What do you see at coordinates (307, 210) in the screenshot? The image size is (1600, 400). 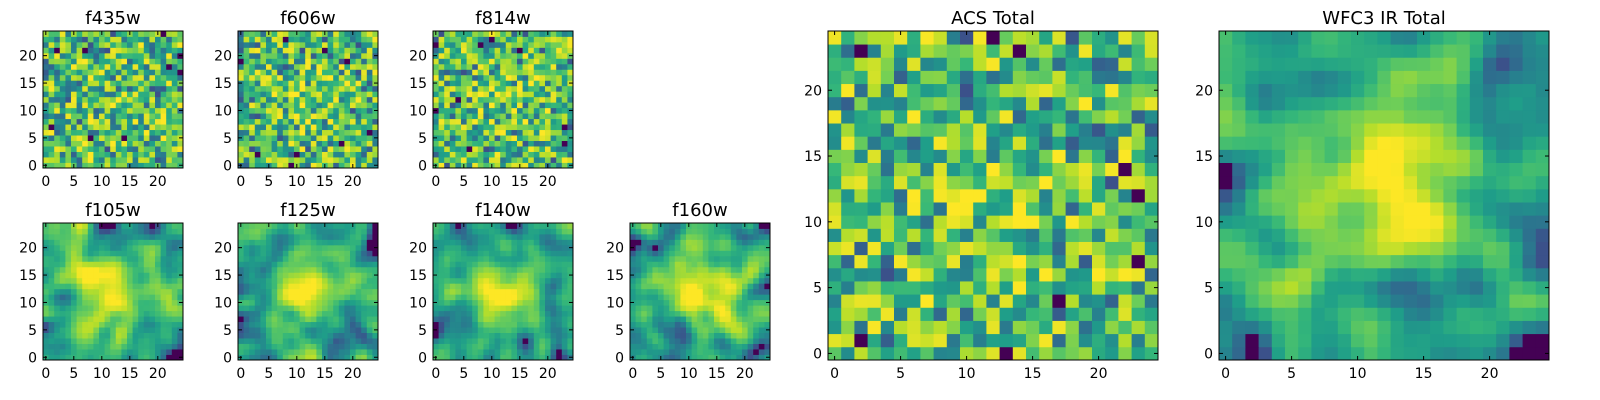 I see `panel-title: f125w` at bounding box center [307, 210].